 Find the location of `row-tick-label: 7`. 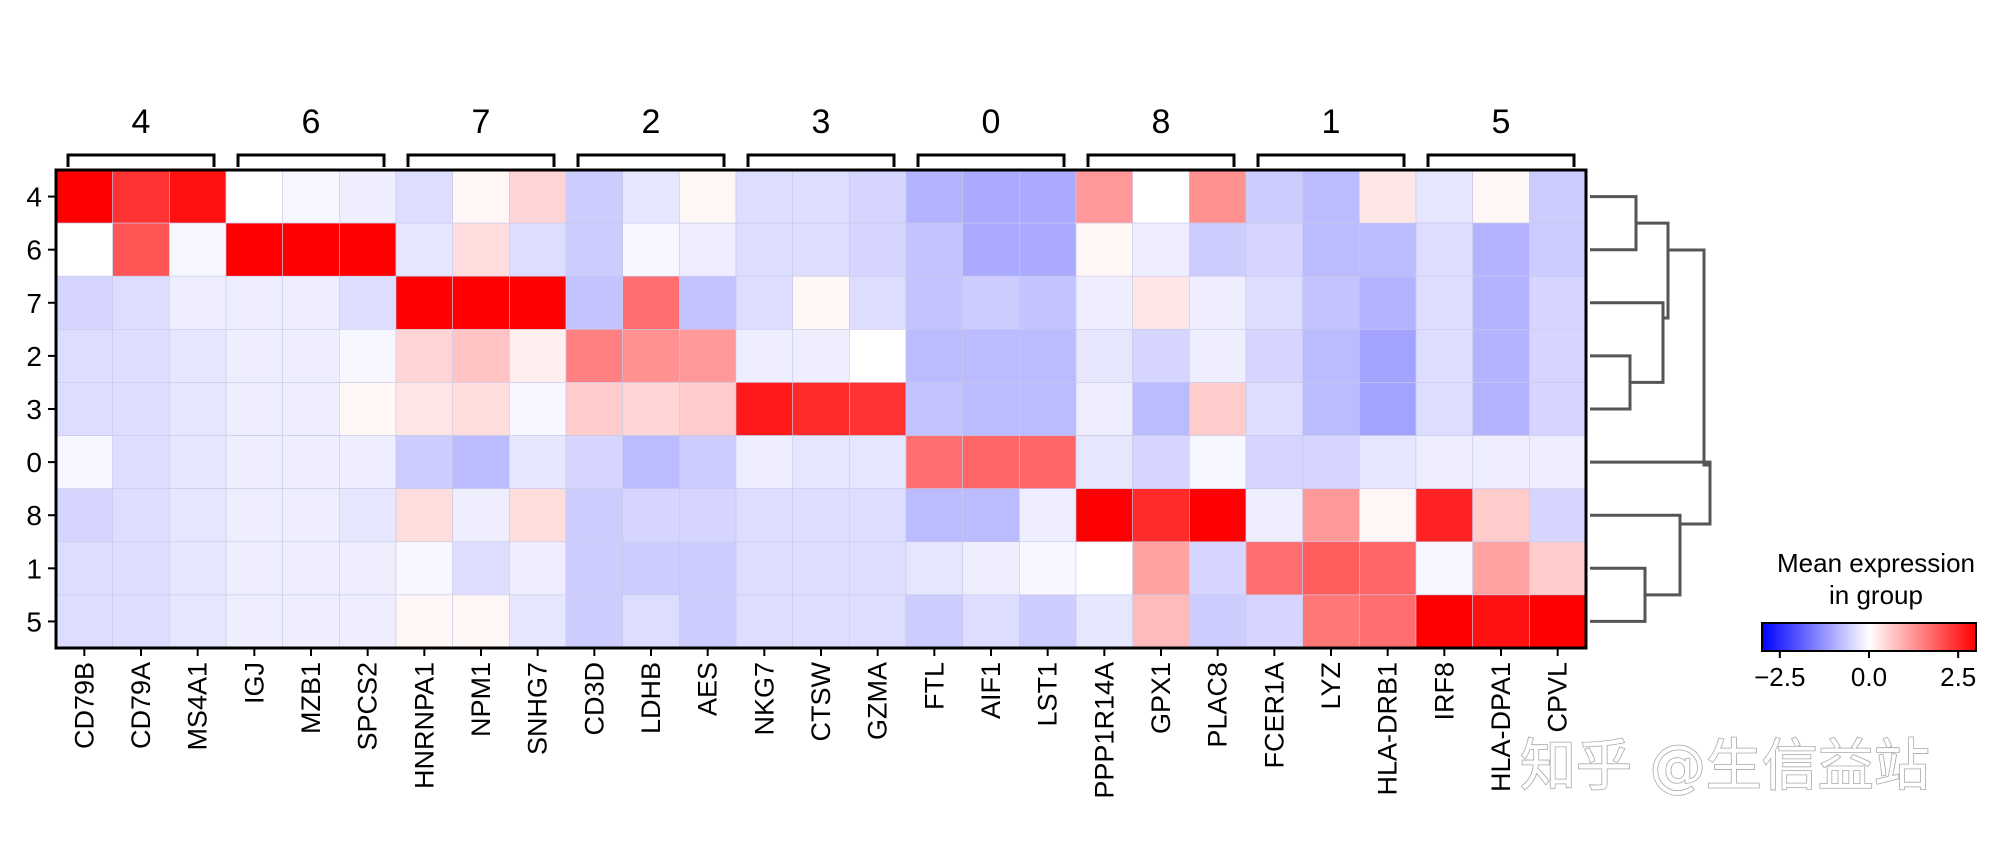

row-tick-label: 7 is located at coordinates (34, 303).